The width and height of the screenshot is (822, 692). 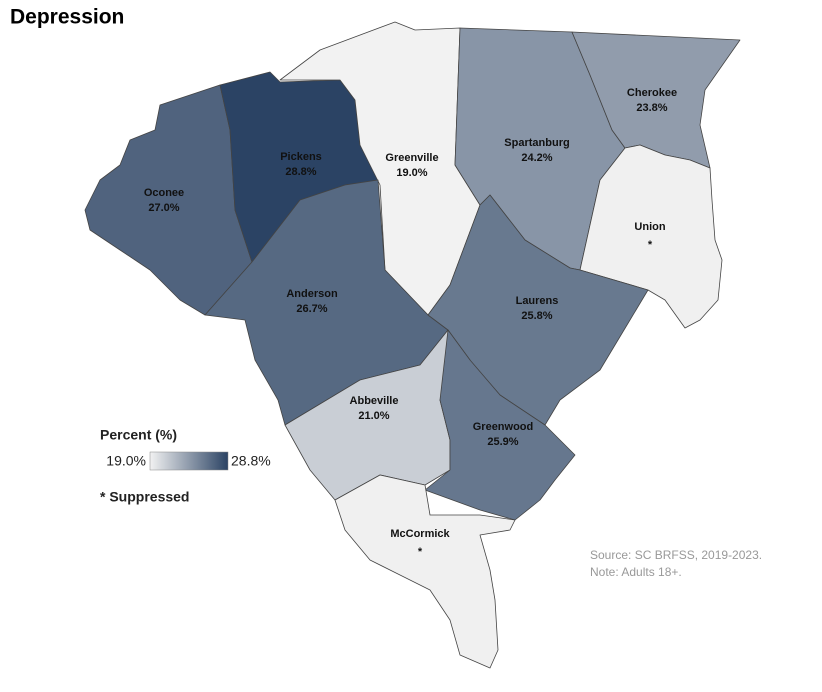 What do you see at coordinates (311, 309) in the screenshot?
I see `county-value: 26.7%` at bounding box center [311, 309].